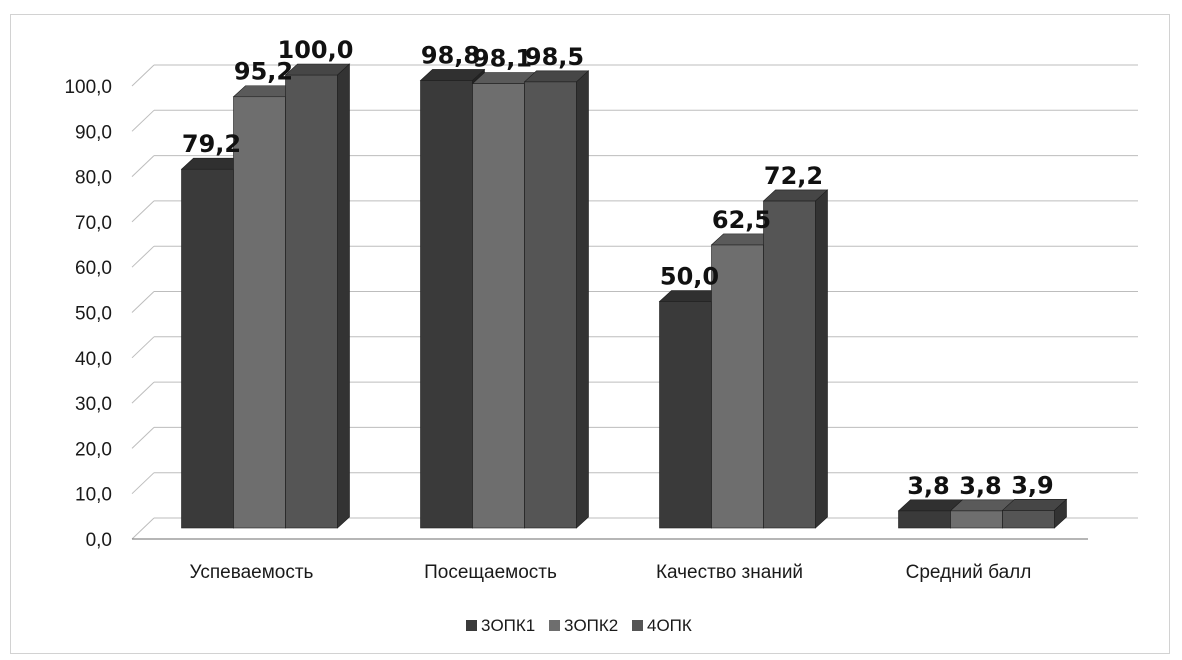 This screenshot has height=660, width=1182. I want to click on data-label: 100,0, so click(316, 50).